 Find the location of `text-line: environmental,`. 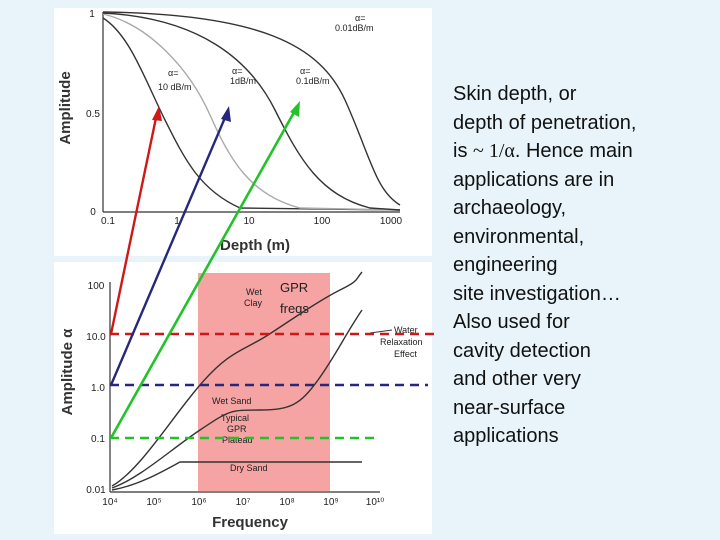

text-line: environmental, is located at coordinates (519, 236).